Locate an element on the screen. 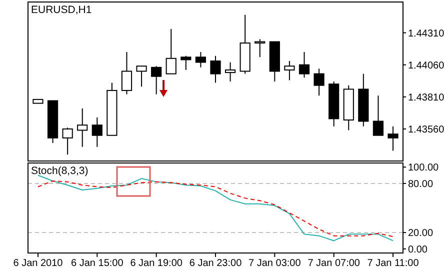 This screenshot has height=269, width=444. y-tick-label: 0.00 is located at coordinates (418, 250).